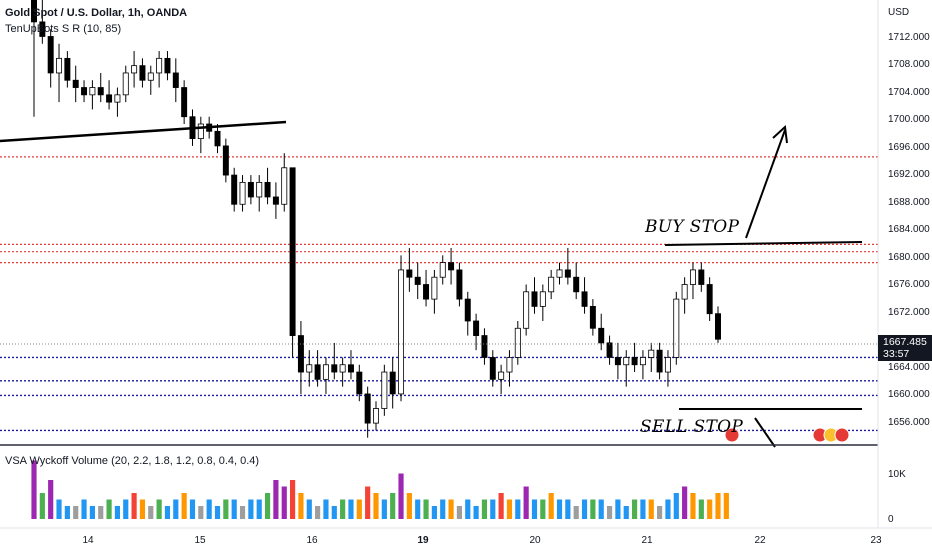 This screenshot has height=550, width=932. Describe the element at coordinates (88, 540) in the screenshot. I see `time-tick: 14` at that location.